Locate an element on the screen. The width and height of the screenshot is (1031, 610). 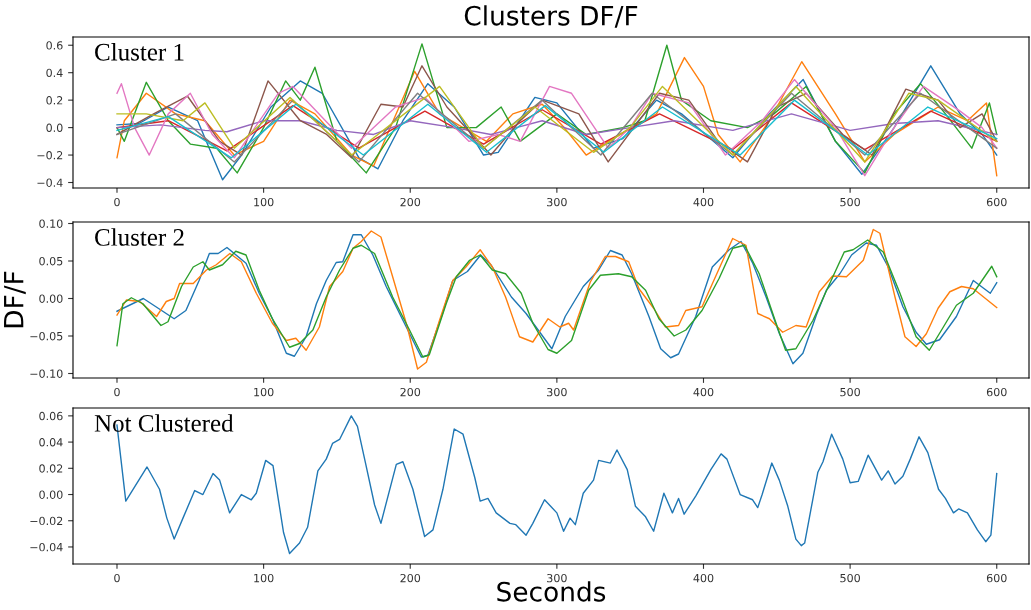
chart-title: Clusters DF/F is located at coordinates (551, 16).